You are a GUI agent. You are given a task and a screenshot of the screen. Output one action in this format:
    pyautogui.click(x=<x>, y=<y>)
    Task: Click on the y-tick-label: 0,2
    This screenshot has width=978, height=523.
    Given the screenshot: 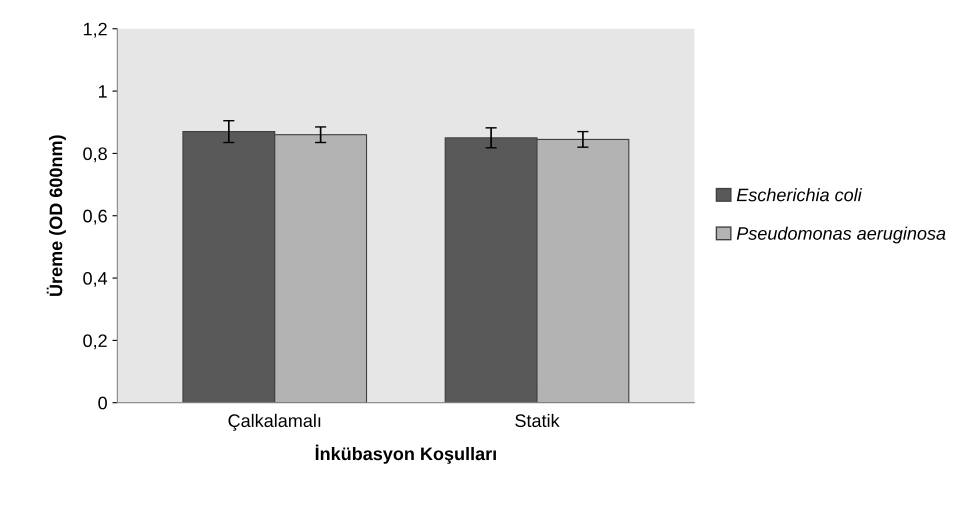 What is the action you would take?
    pyautogui.click(x=95, y=342)
    